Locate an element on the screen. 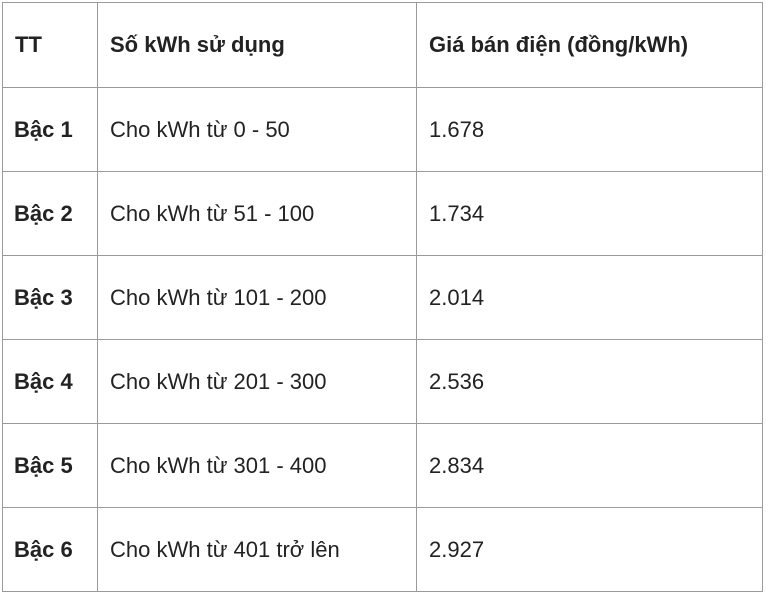 This screenshot has height=596, width=766. price-cell: 2.014 is located at coordinates (589, 297).